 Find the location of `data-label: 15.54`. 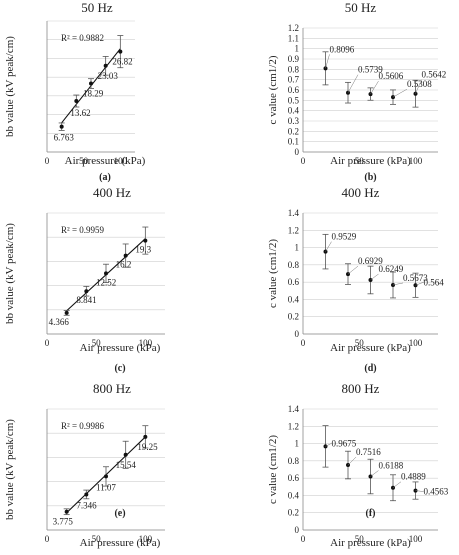

data-label: 15.54 is located at coordinates (126, 465).